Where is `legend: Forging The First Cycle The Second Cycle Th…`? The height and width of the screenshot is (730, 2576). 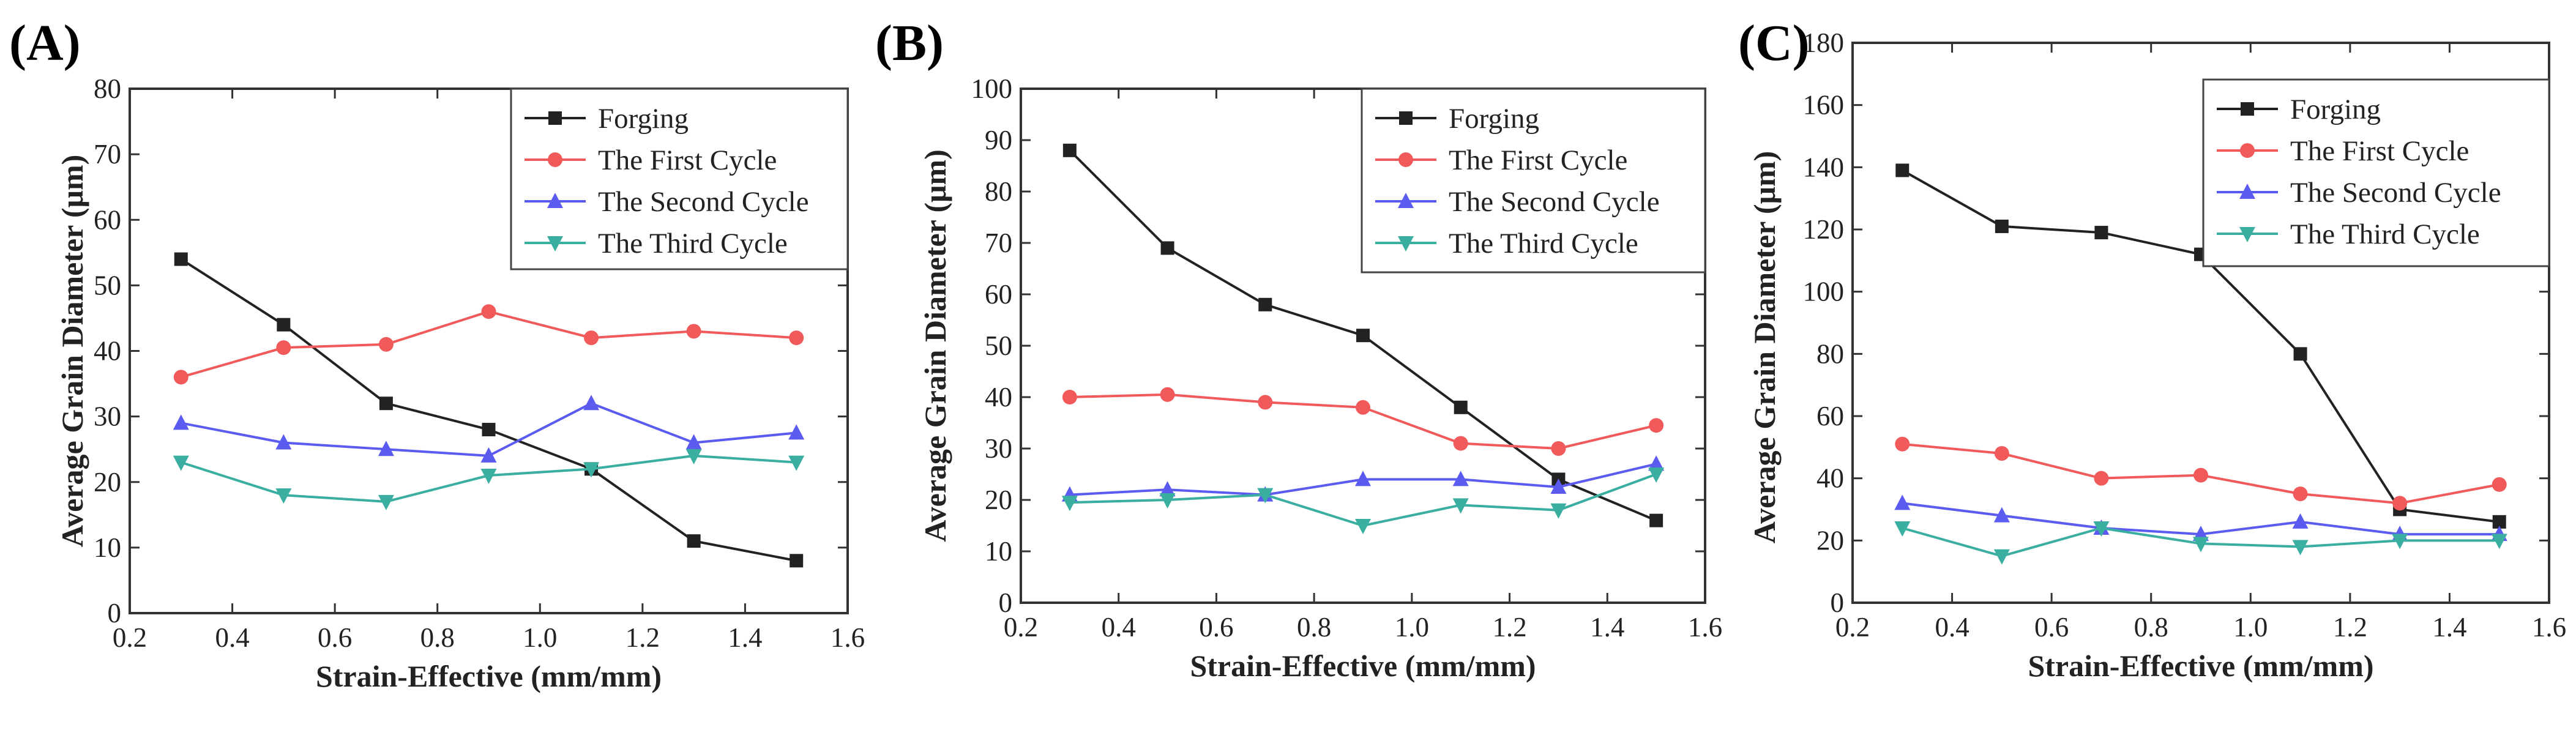 legend: Forging The First Cycle The Second Cycle Th… is located at coordinates (2376, 172).